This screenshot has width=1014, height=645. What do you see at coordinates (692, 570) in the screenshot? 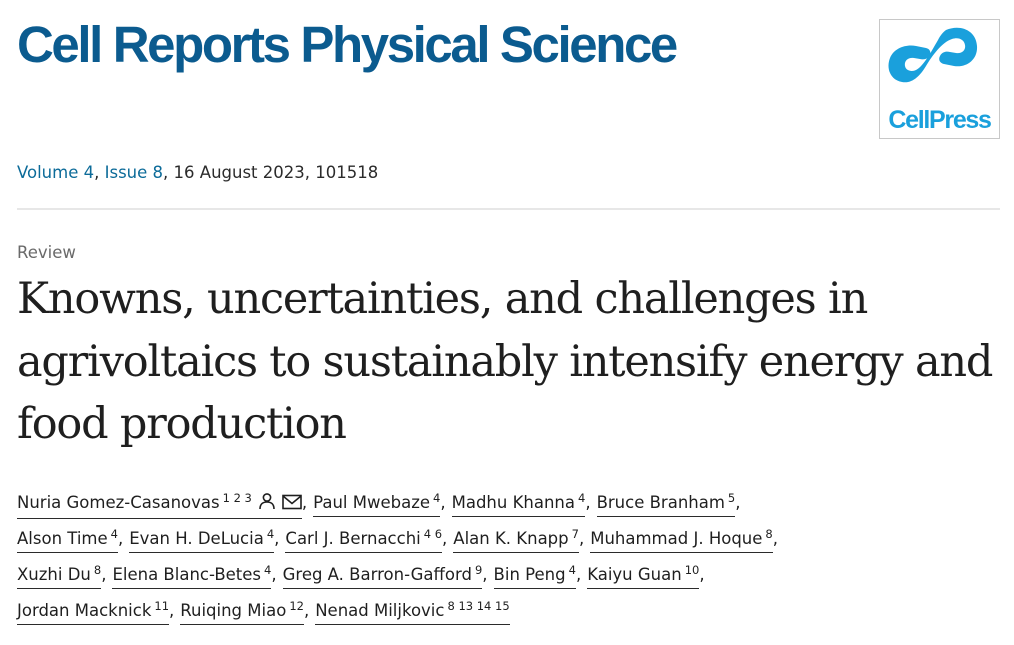
I see `author-affiliation: 10` at bounding box center [692, 570].